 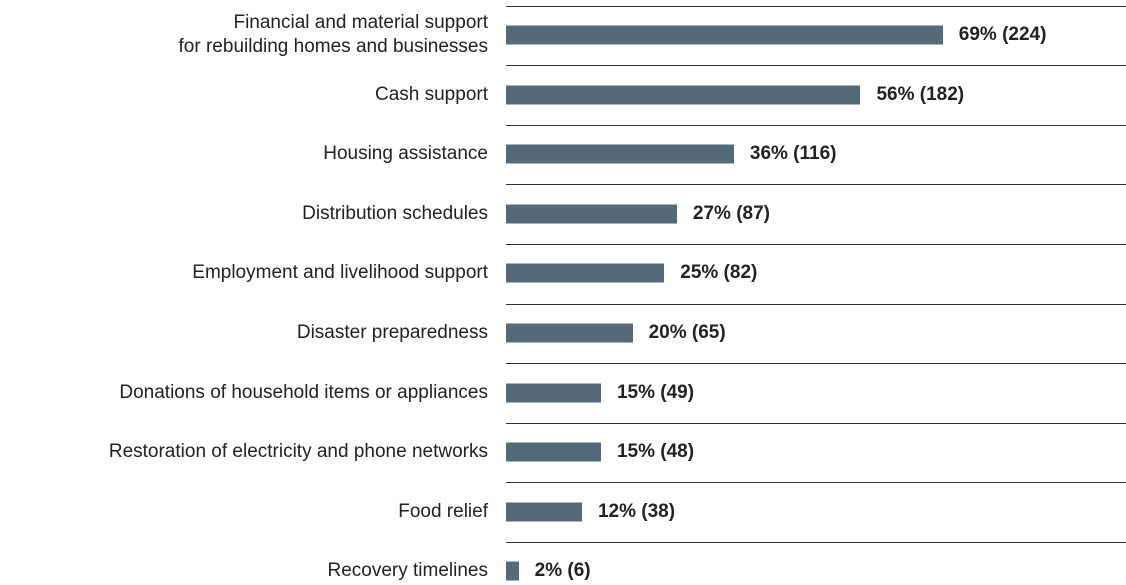 What do you see at coordinates (405, 154) in the screenshot?
I see `category-label: Housing assistance` at bounding box center [405, 154].